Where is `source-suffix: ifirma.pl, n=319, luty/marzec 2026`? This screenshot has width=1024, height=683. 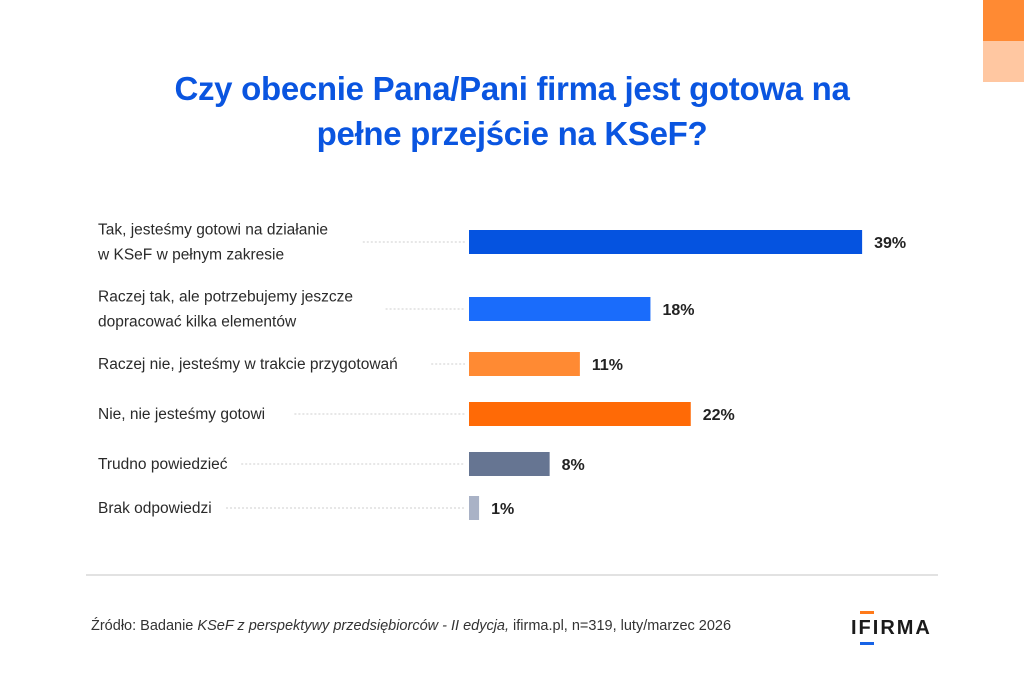
source-suffix: ifirma.pl, n=319, luty/marzec 2026 is located at coordinates (620, 626).